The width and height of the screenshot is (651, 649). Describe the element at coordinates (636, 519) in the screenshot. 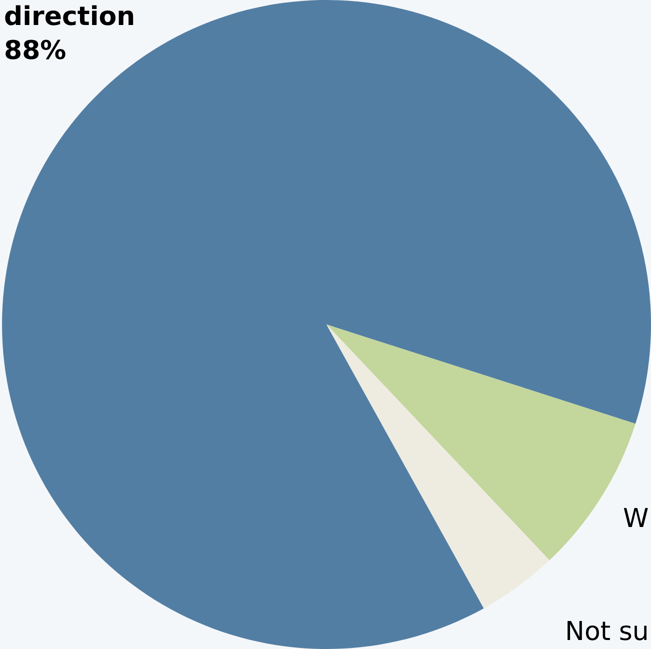

I see `slice-label: W` at that location.